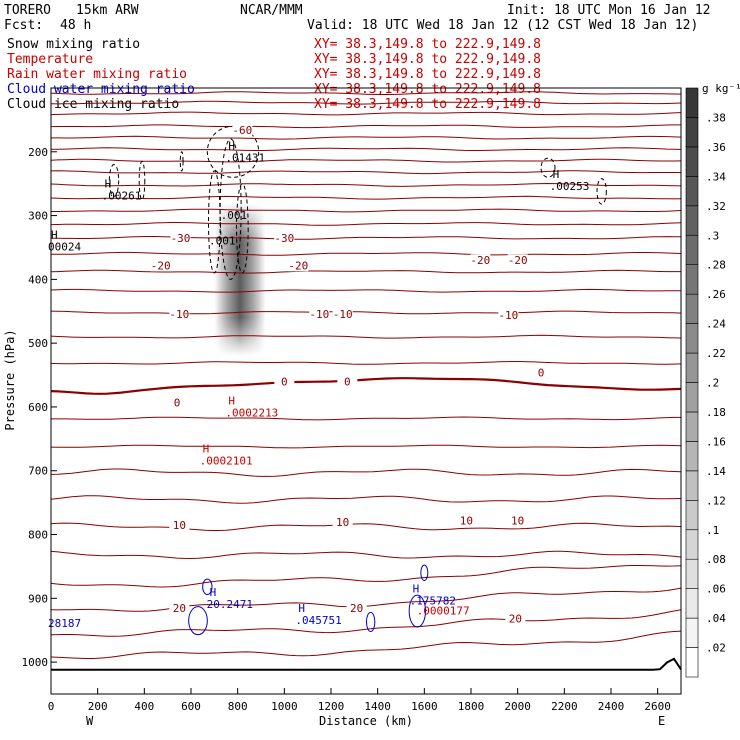  I want to click on model-resolution: 15km ARW, so click(107, 10).